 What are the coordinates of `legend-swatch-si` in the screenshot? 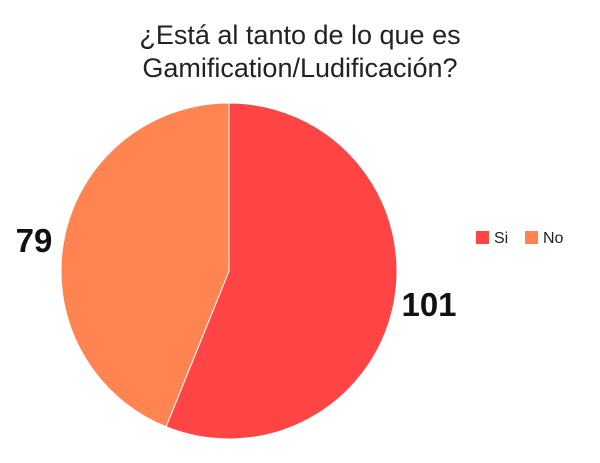 It's located at (482, 237).